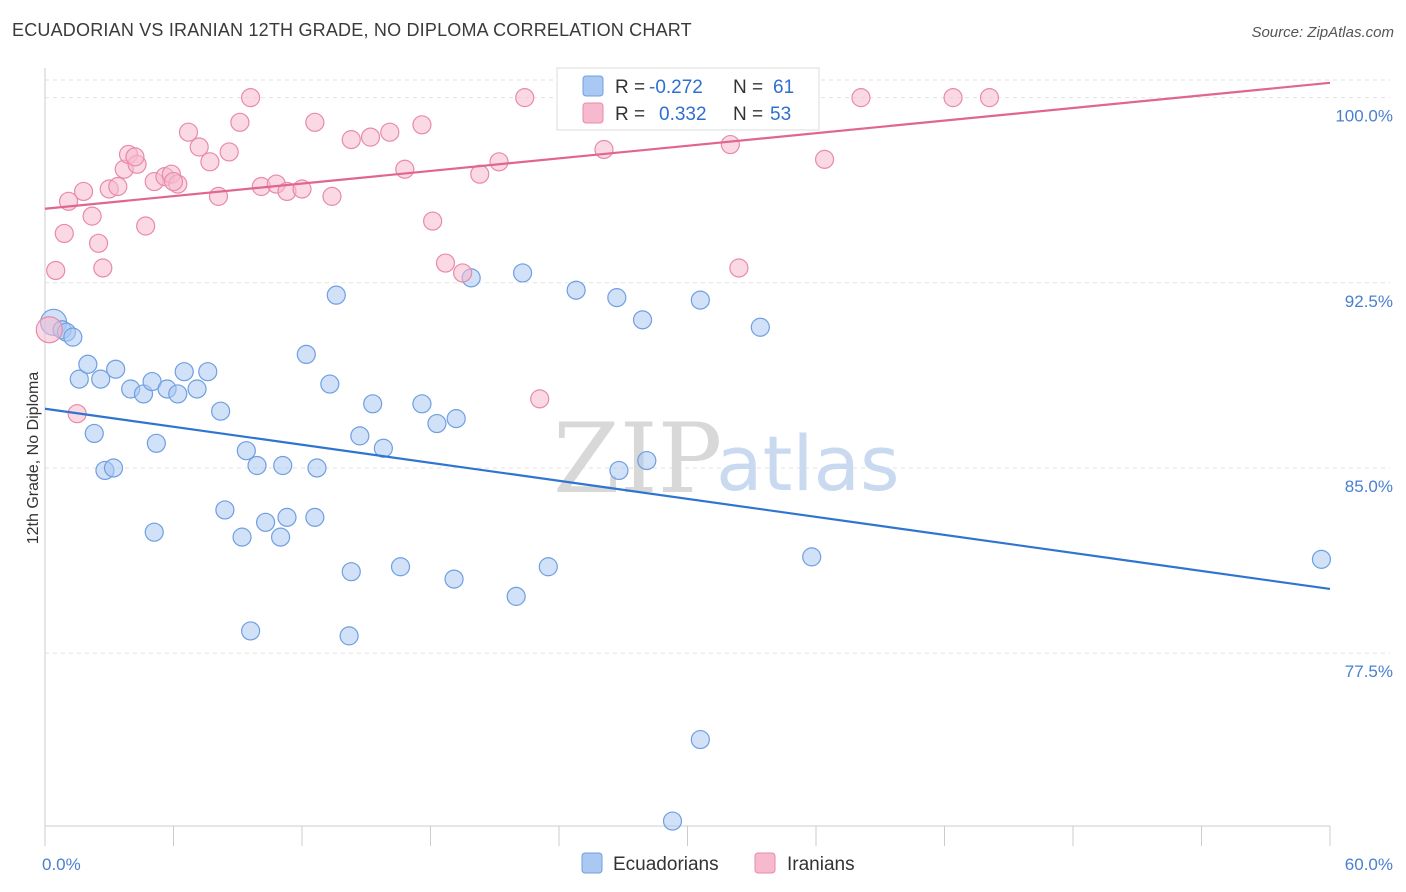 Image resolution: width=1406 pixels, height=892 pixels. I want to click on bottom-legend-label-iranians: Iranians, so click(821, 864).